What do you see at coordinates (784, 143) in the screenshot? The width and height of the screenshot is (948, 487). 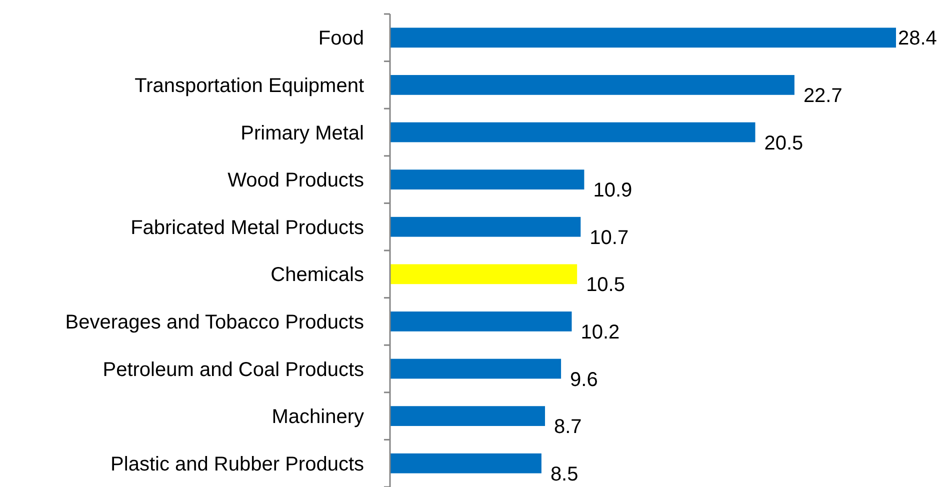 I see `data-label: 20.5` at bounding box center [784, 143].